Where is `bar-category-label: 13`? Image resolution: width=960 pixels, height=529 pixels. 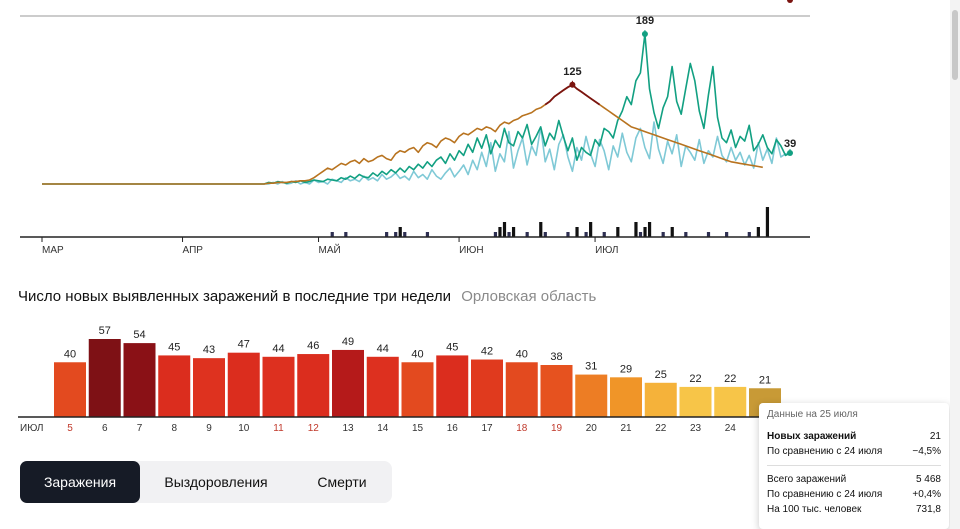
bar-category-label: 13 is located at coordinates (348, 428).